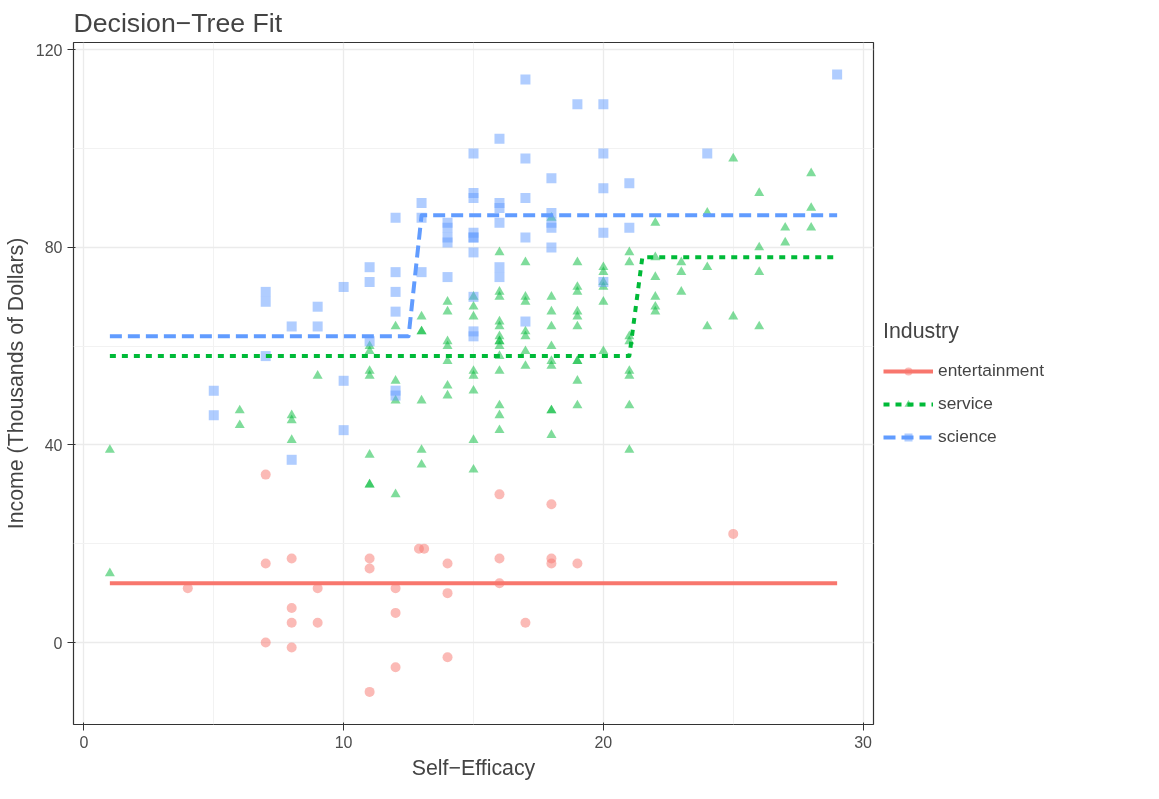 This screenshot has height=799, width=1159. I want to click on legend-title: Industry, so click(921, 331).